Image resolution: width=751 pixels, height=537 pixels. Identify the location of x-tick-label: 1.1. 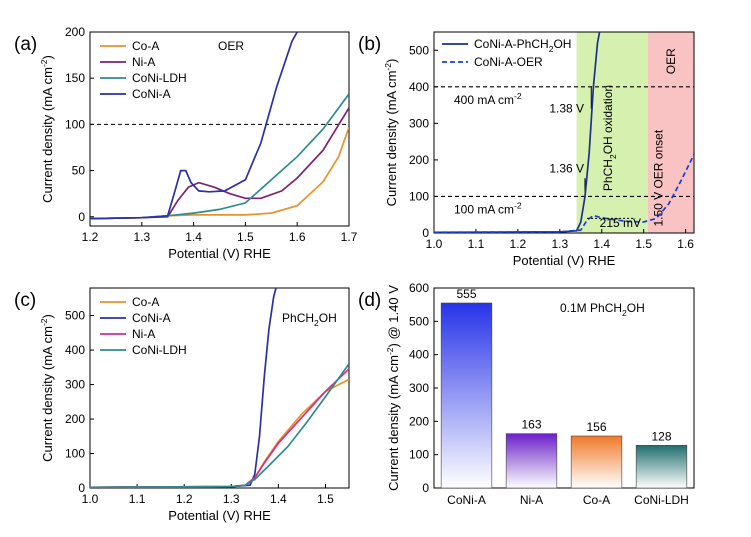
(476, 244).